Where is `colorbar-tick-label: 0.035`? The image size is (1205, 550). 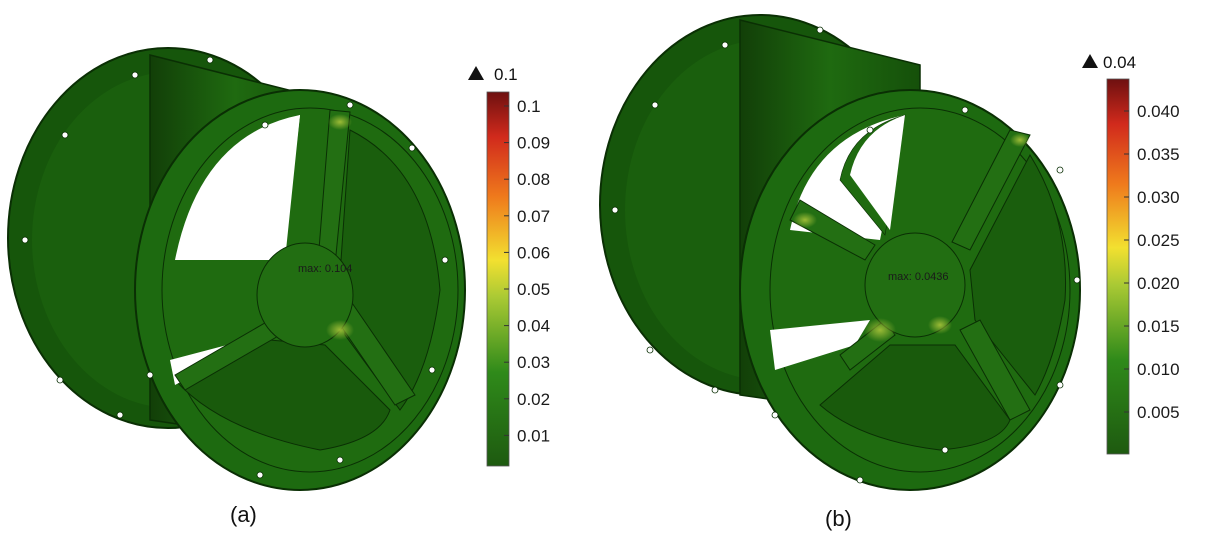
colorbar-tick-label: 0.035 is located at coordinates (1158, 154).